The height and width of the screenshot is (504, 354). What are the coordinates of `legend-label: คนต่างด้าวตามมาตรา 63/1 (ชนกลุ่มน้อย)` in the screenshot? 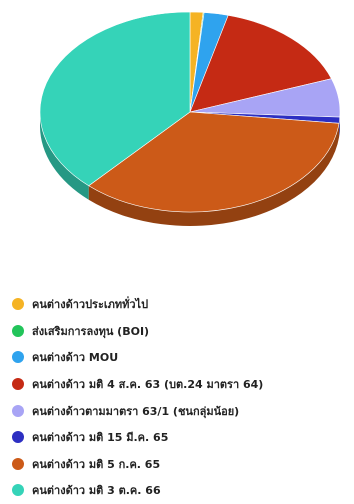 It's located at (135, 411).